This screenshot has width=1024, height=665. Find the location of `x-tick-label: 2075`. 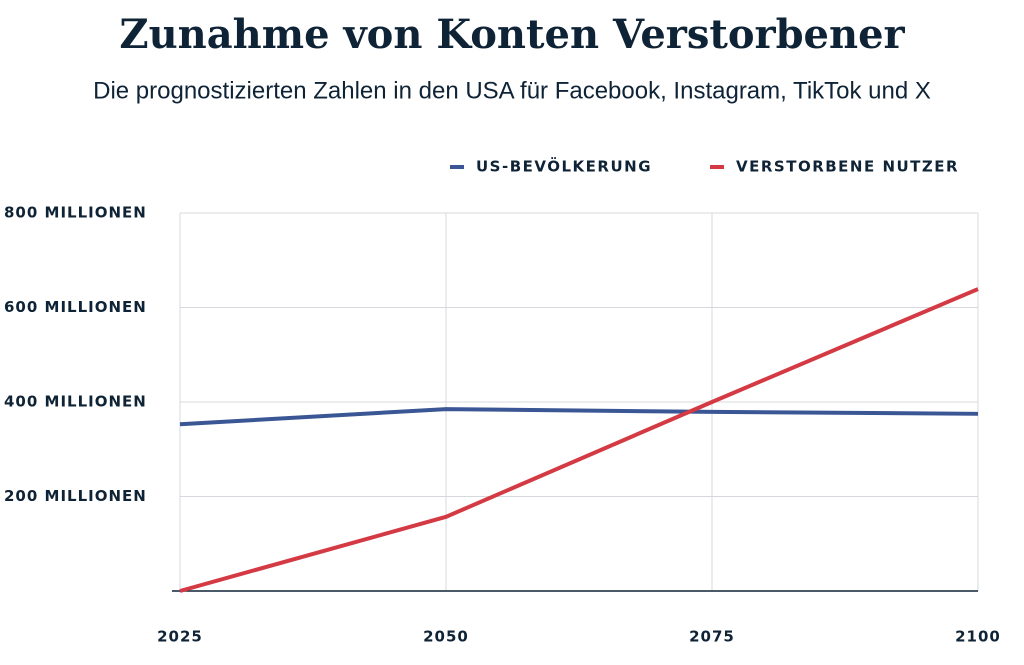

x-tick-label: 2075 is located at coordinates (712, 637).